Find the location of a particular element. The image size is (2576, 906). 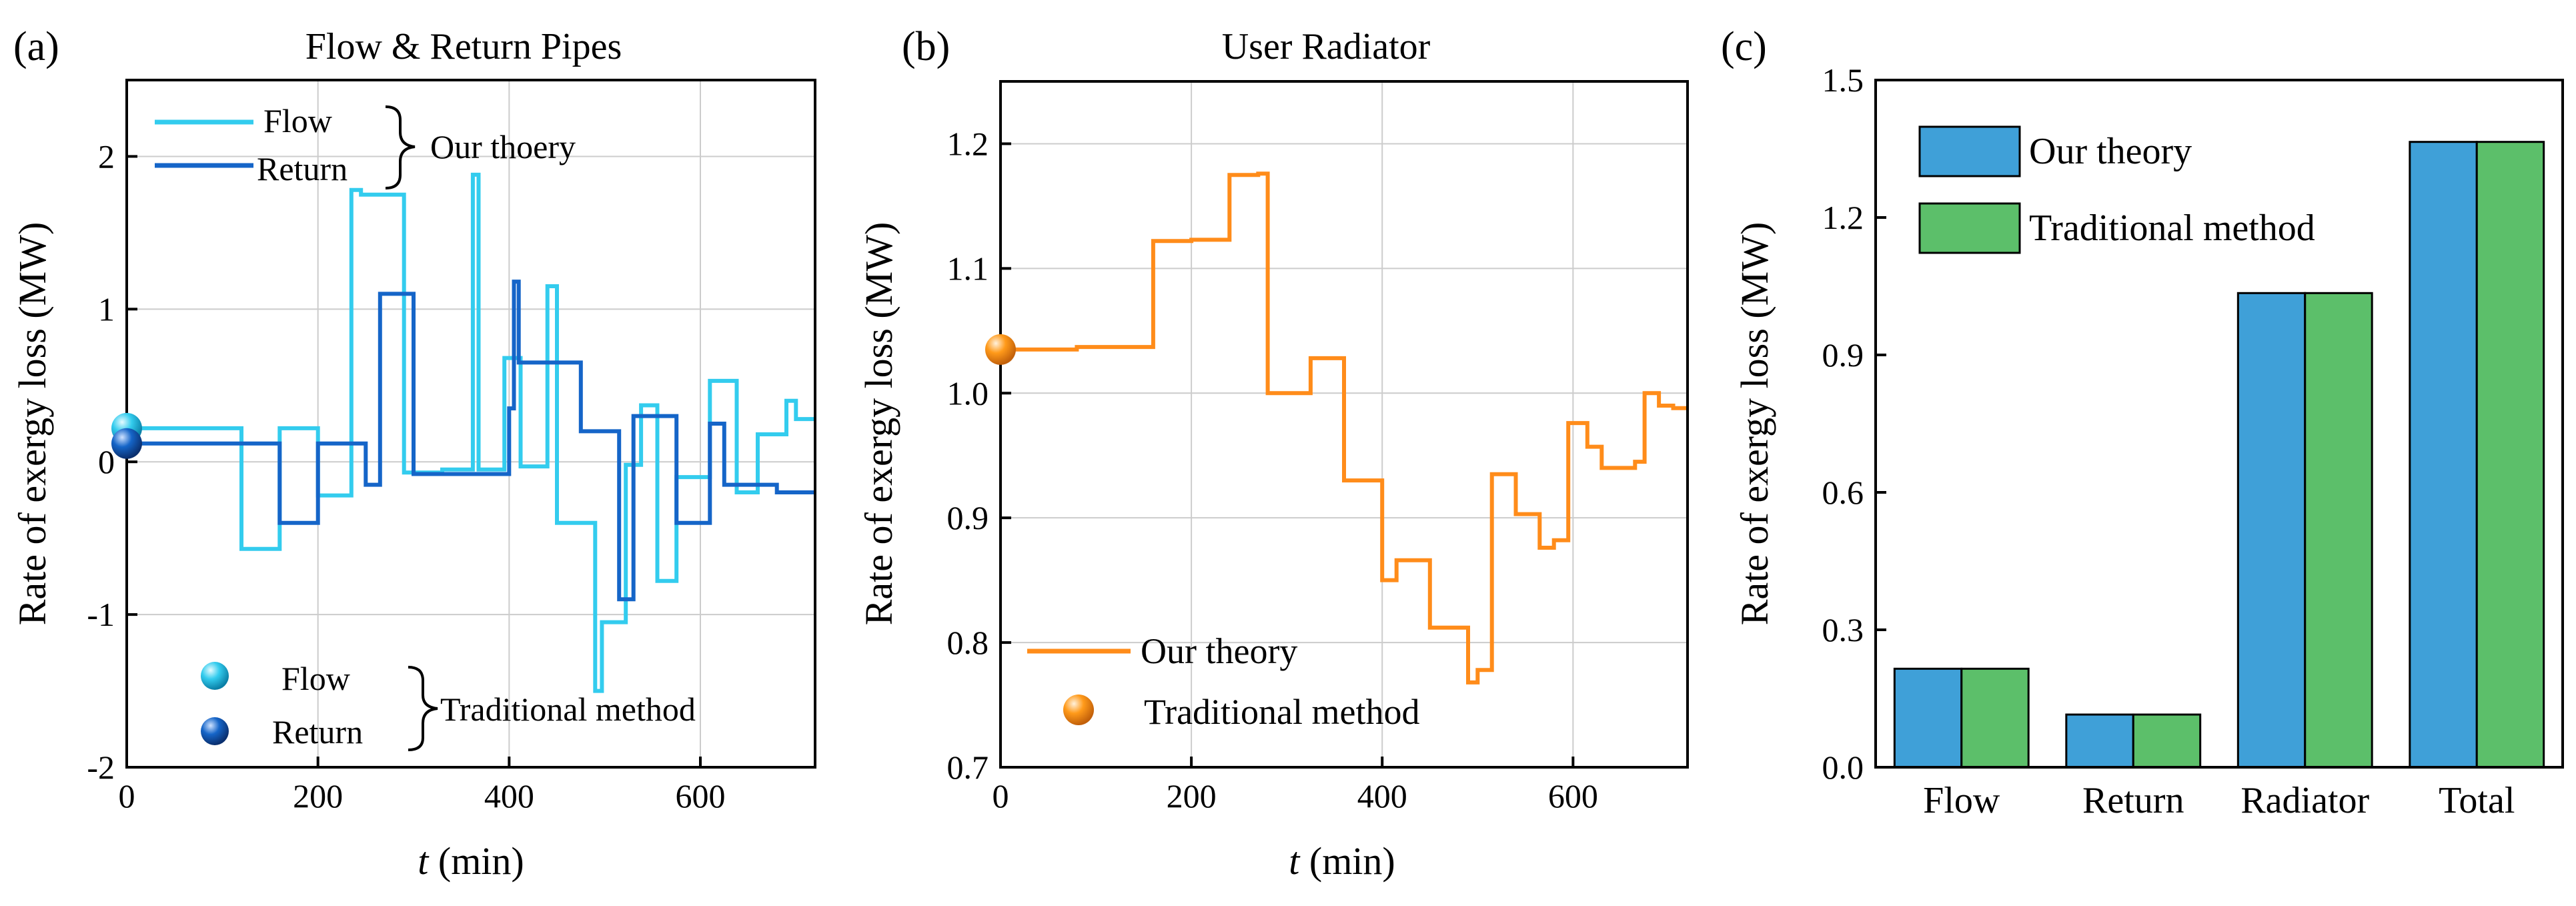

legend-our-theory-swatch is located at coordinates (1970, 151).